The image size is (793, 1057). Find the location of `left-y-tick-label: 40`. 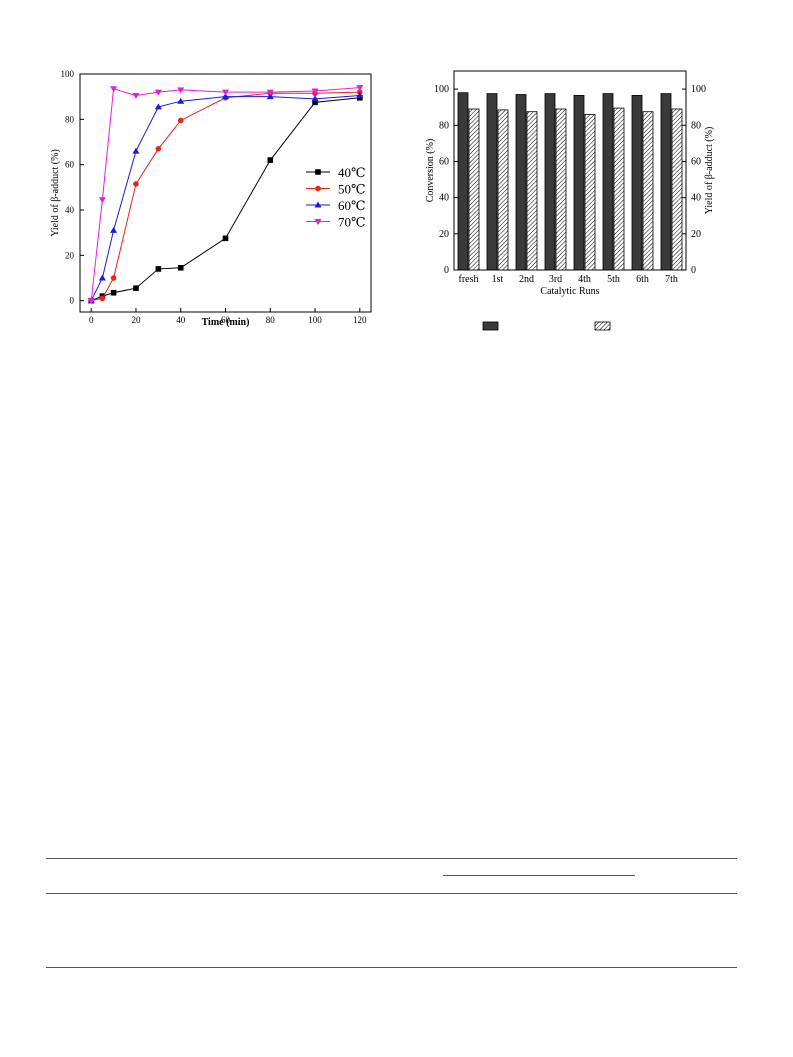

left-y-tick-label: 40 is located at coordinates (444, 198).